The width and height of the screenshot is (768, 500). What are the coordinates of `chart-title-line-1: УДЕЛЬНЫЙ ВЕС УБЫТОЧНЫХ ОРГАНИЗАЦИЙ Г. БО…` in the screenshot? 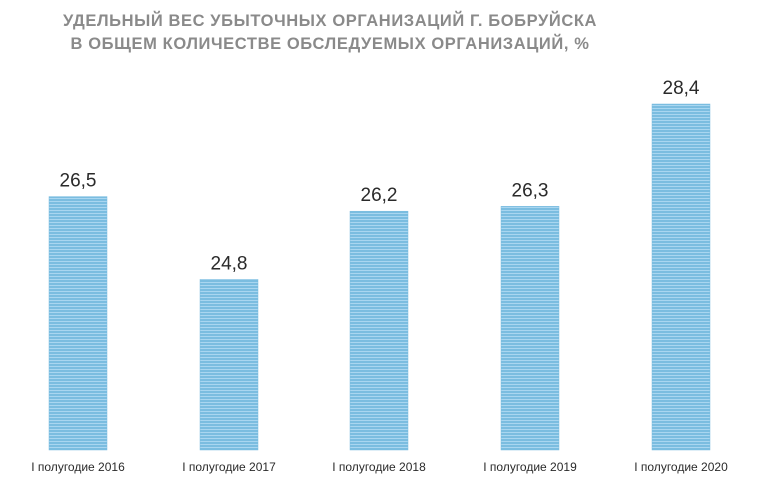 It's located at (330, 21).